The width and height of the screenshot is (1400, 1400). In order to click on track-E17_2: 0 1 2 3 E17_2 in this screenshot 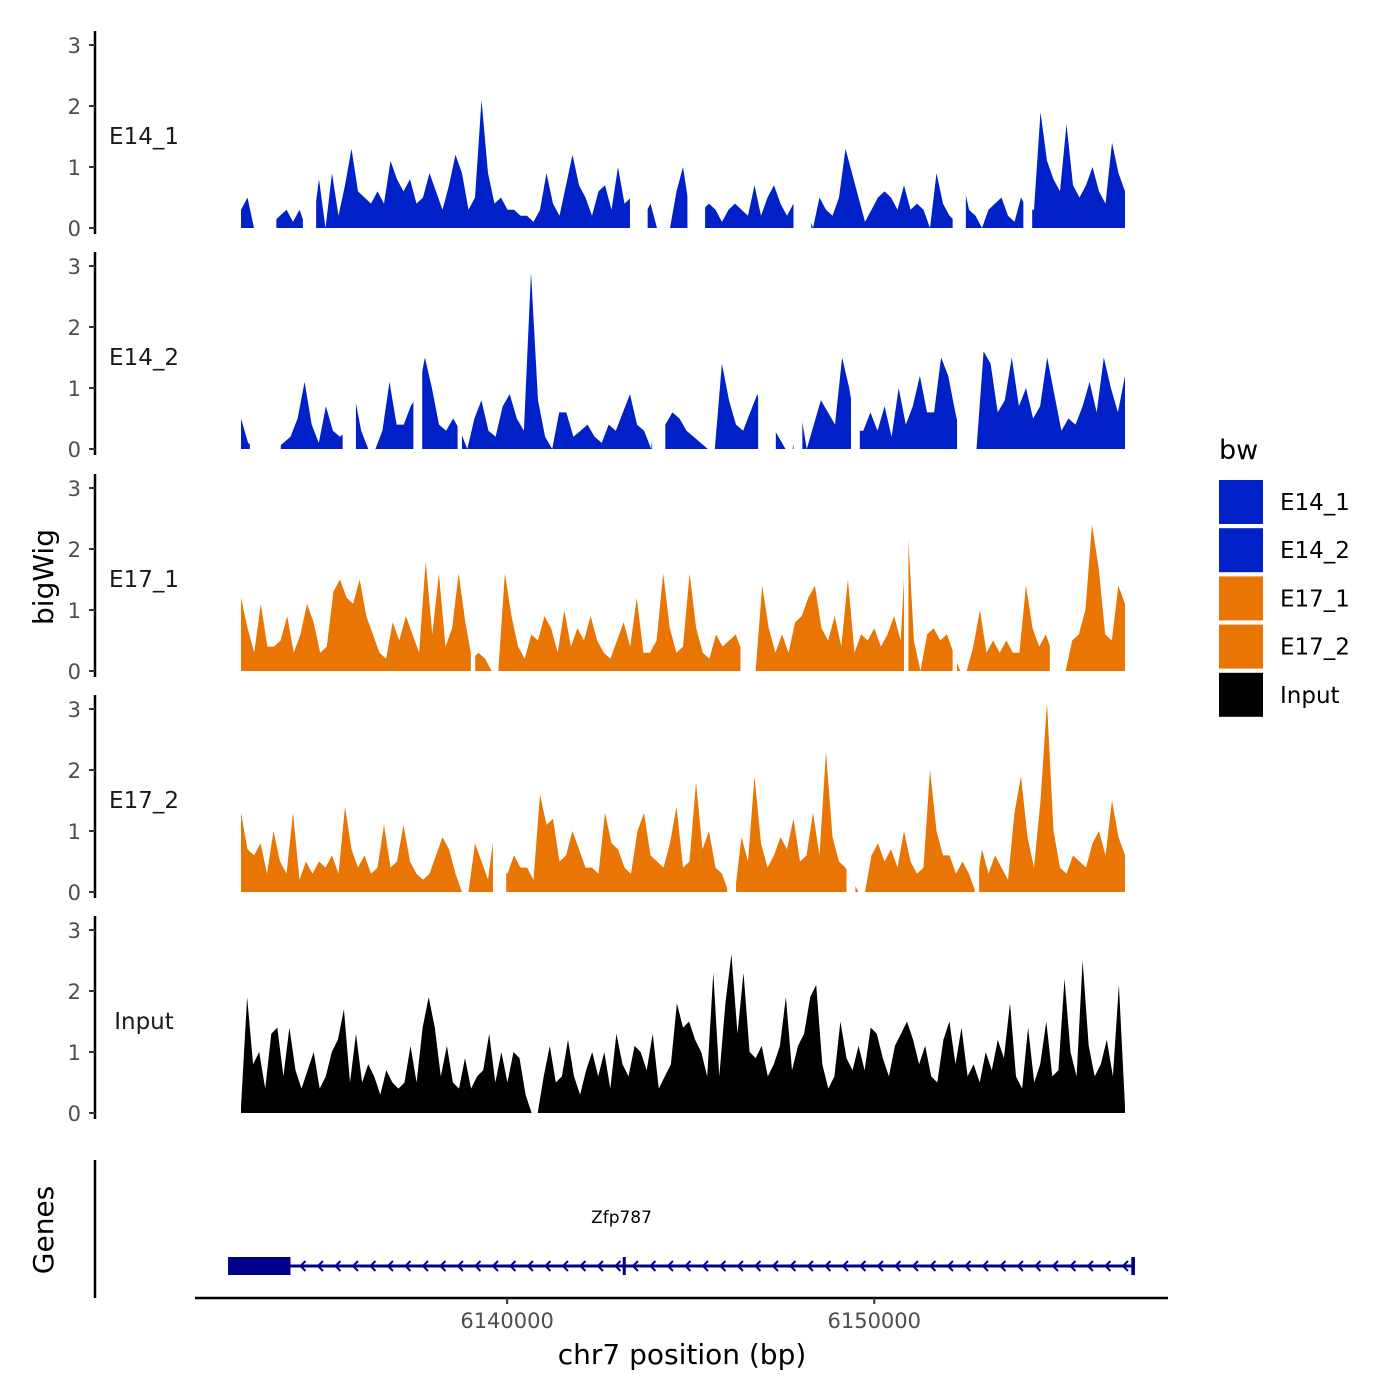, I will do `click(596, 797)`.